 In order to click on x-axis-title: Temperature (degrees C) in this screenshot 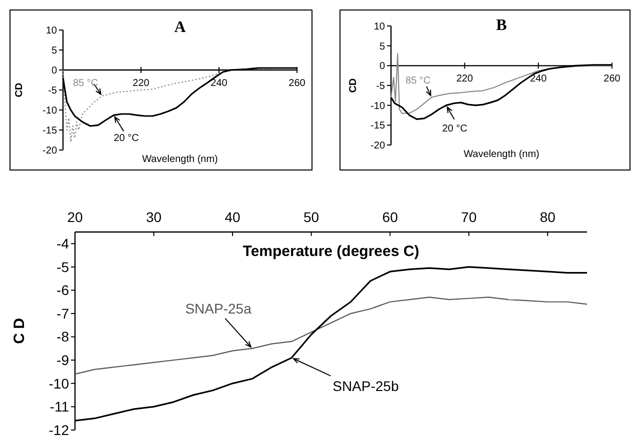, I will do `click(331, 251)`.